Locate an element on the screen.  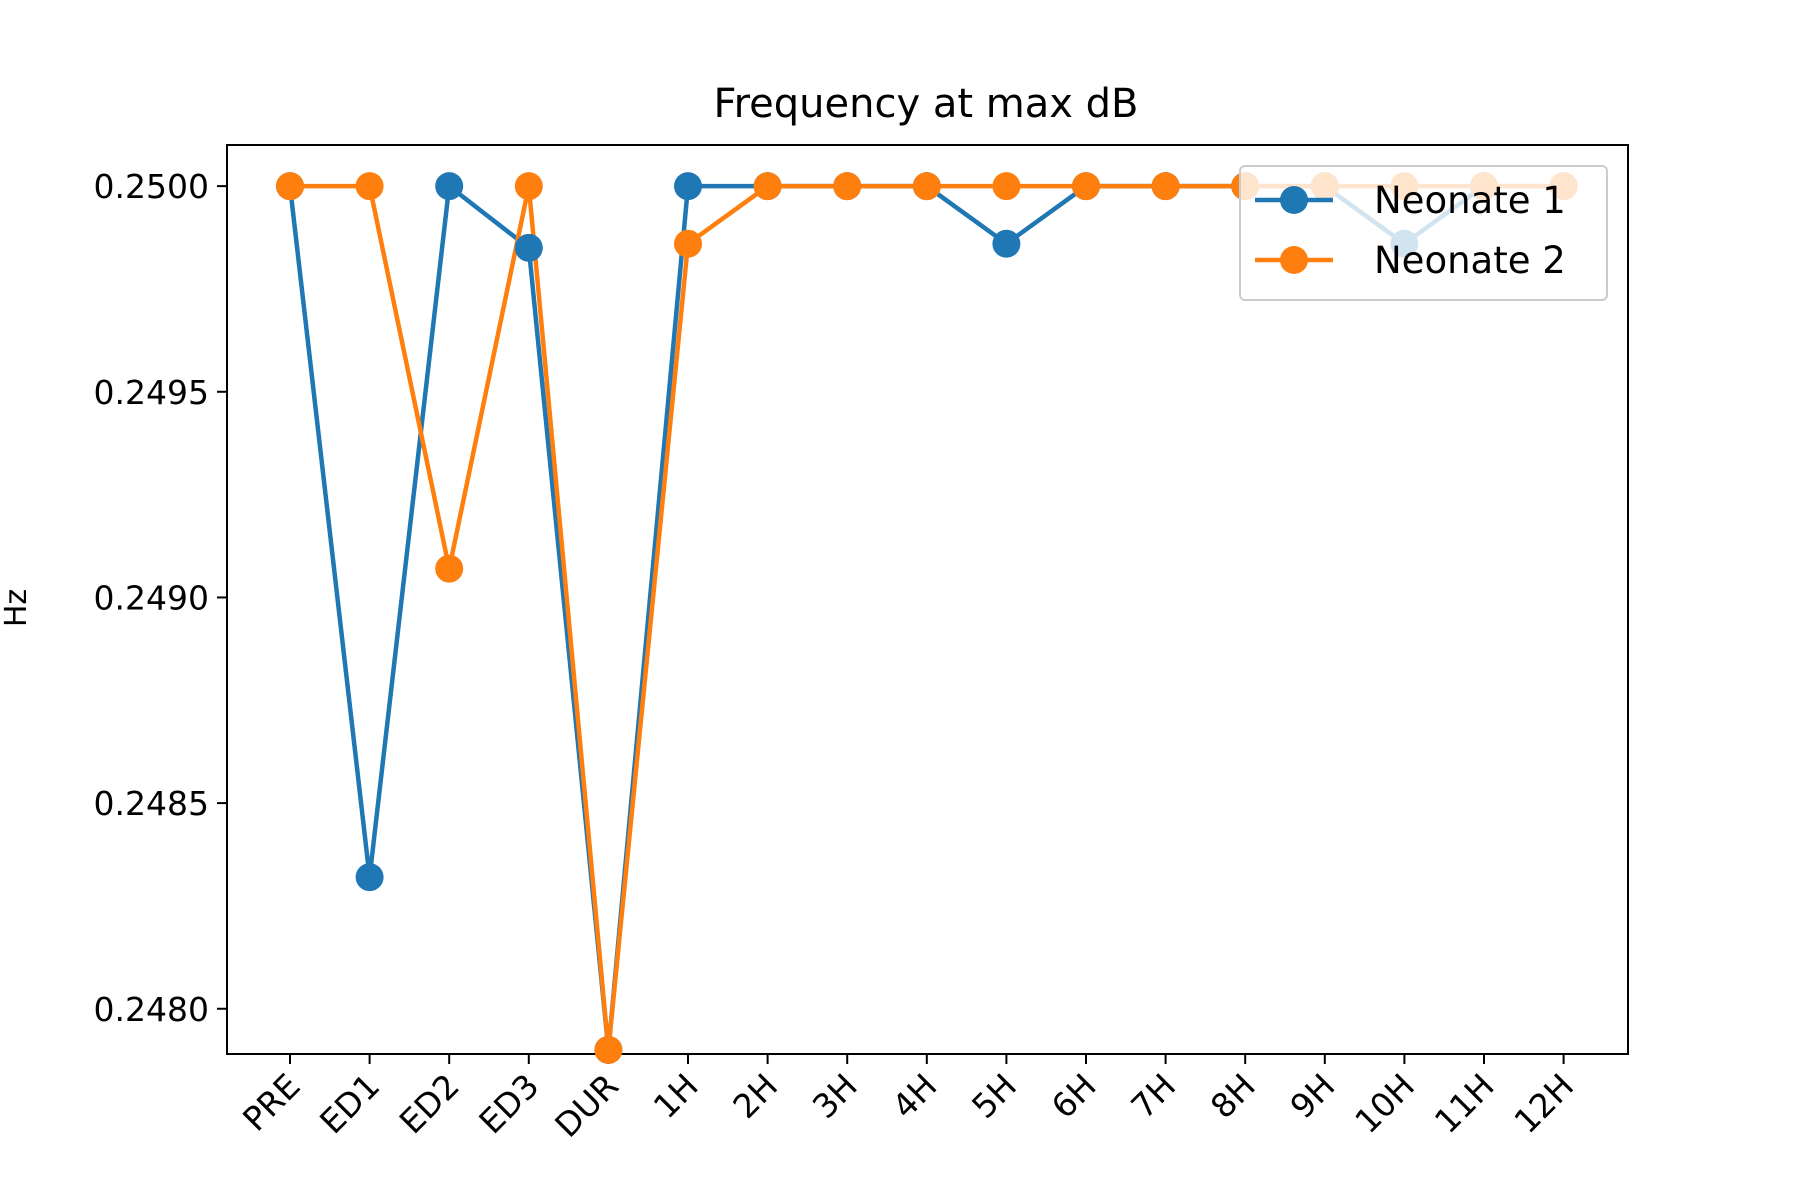
x-tick-label: ED1 is located at coordinates (349, 1103).